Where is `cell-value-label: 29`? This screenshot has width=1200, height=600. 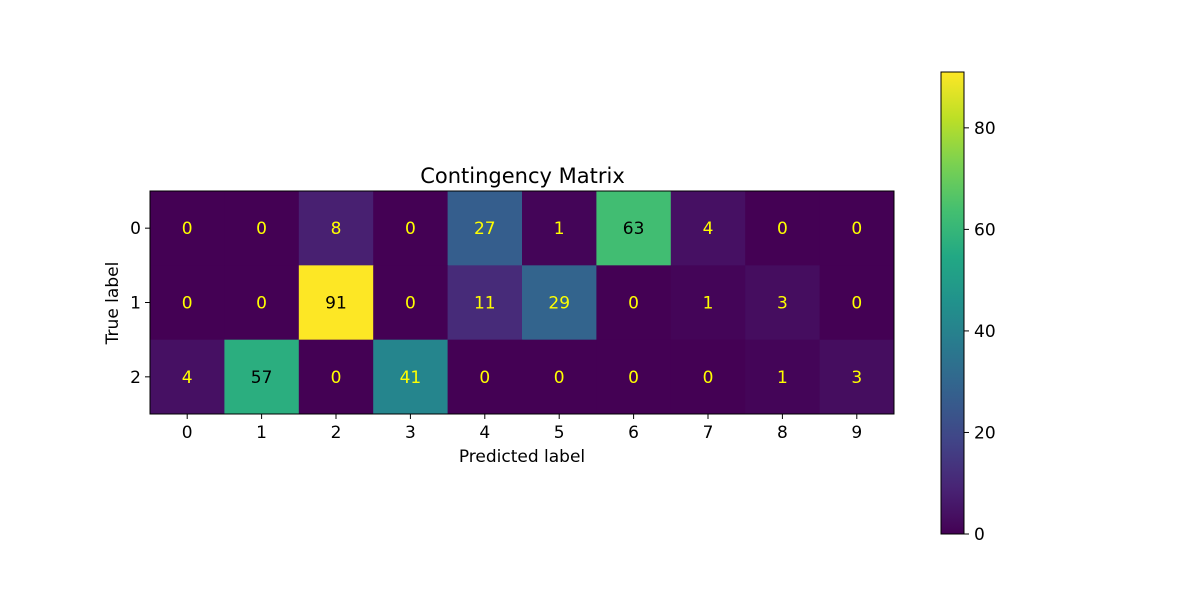
cell-value-label: 29 is located at coordinates (559, 304).